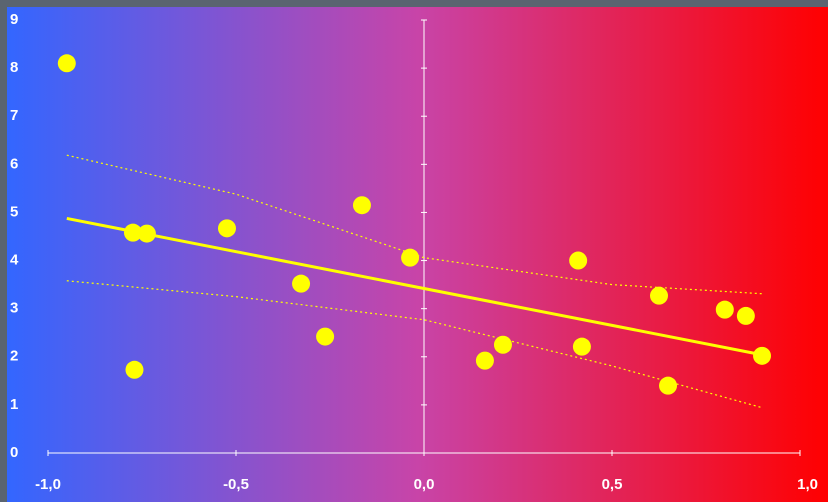 Image resolution: width=828 pixels, height=502 pixels. What do you see at coordinates (48, 484) in the screenshot?
I see `x-tick-label: -1,0` at bounding box center [48, 484].